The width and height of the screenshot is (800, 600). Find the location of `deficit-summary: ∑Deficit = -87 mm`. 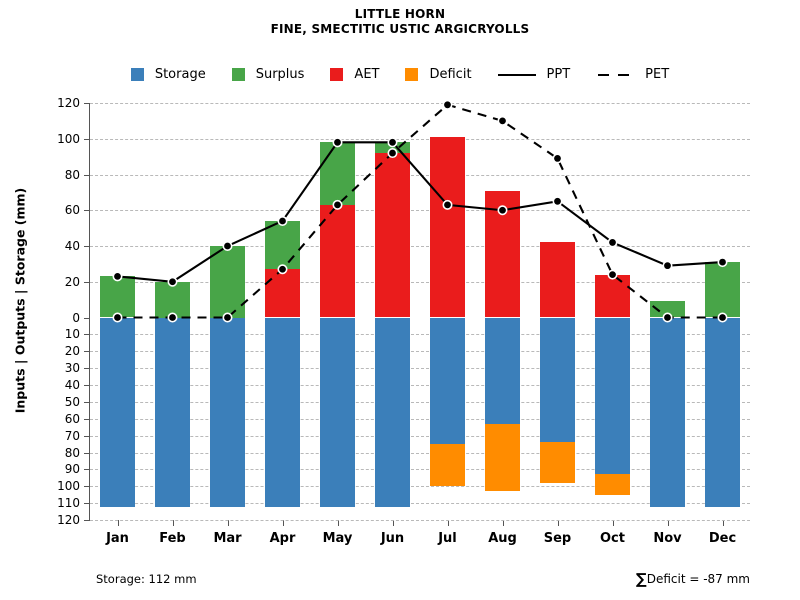

deficit-summary: ∑Deficit = -87 mm is located at coordinates (693, 579).